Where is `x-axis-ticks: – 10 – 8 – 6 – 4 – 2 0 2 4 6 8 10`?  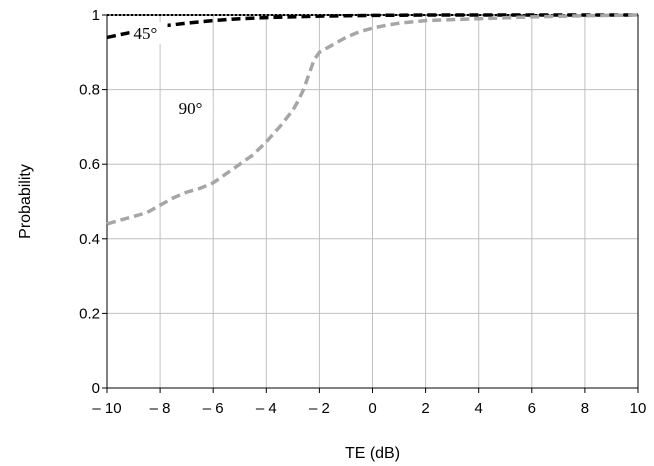
x-axis-ticks: – 10 – 8 – 6 – 4 – 2 0 2 4 6 8 10 is located at coordinates (369, 402).